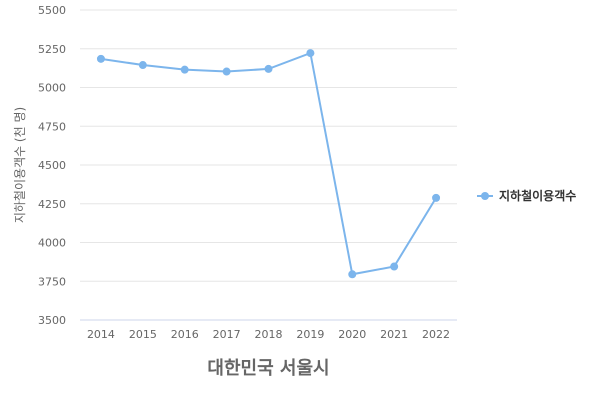 The image size is (600, 400). I want to click on y-tick-label: 5000, so click(52, 88).